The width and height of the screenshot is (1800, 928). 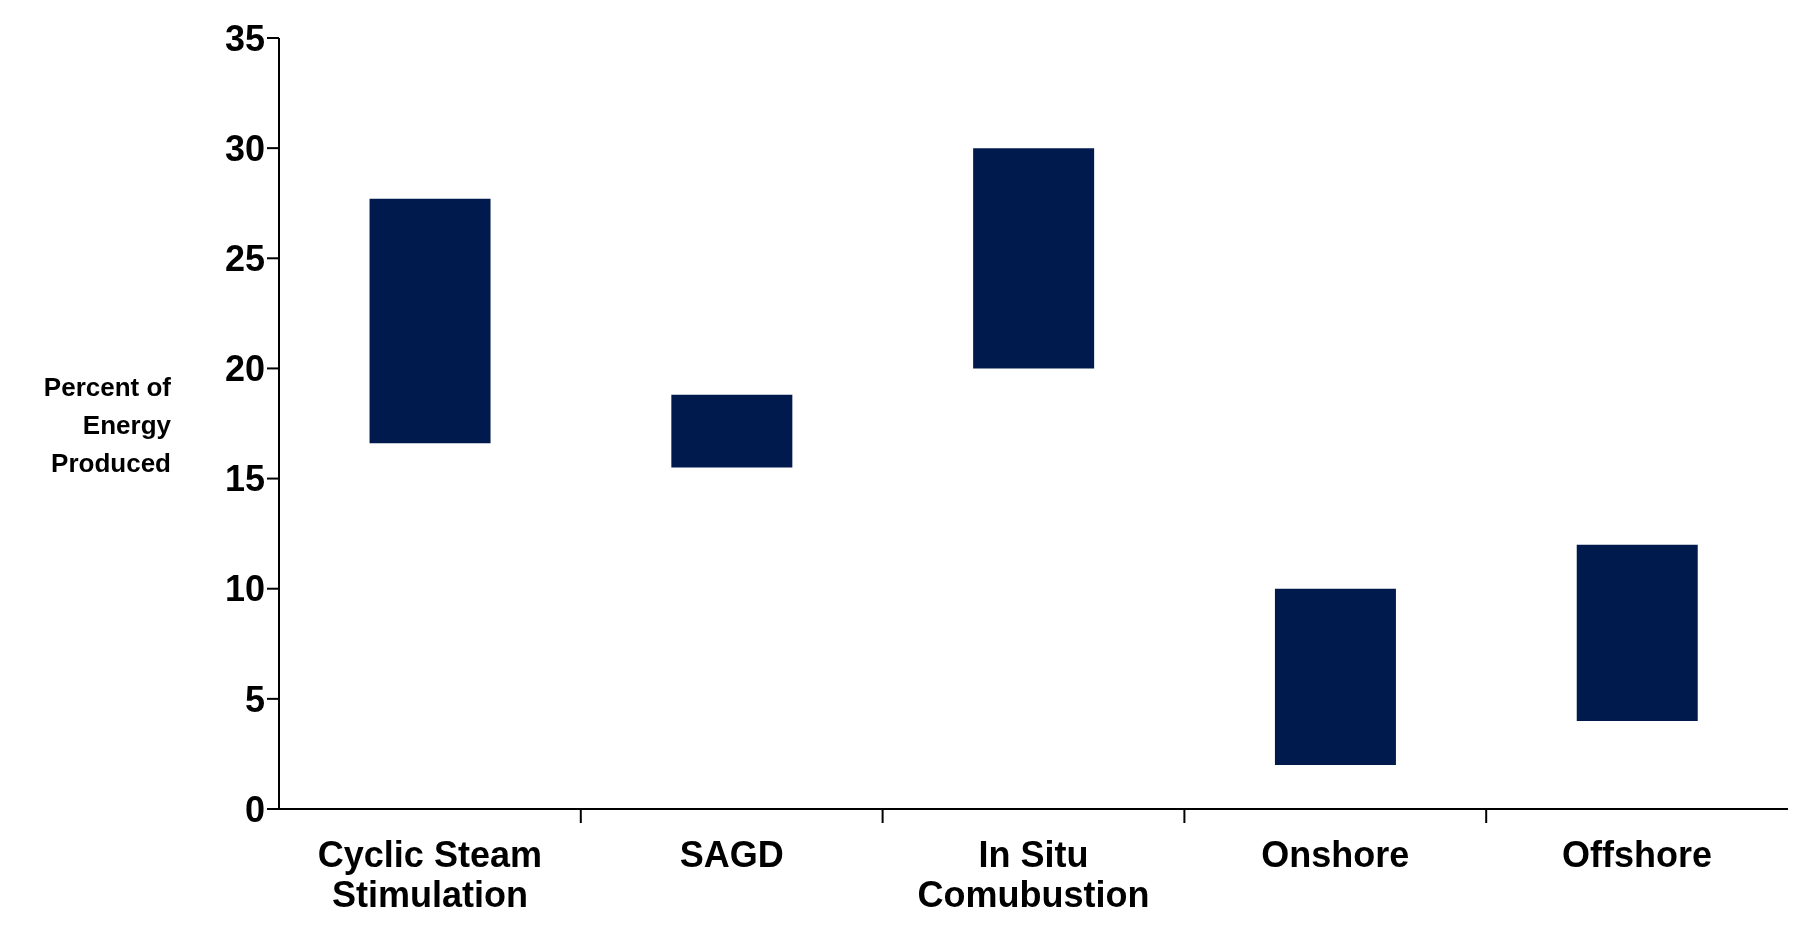 What do you see at coordinates (107, 424) in the screenshot?
I see `y-axis-title: Percent of Energy Produced` at bounding box center [107, 424].